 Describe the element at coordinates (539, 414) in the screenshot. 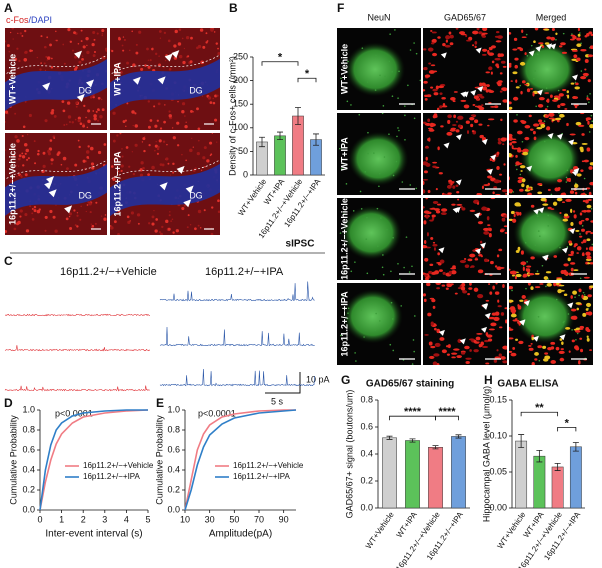

I see `significance-bracket` at that location.